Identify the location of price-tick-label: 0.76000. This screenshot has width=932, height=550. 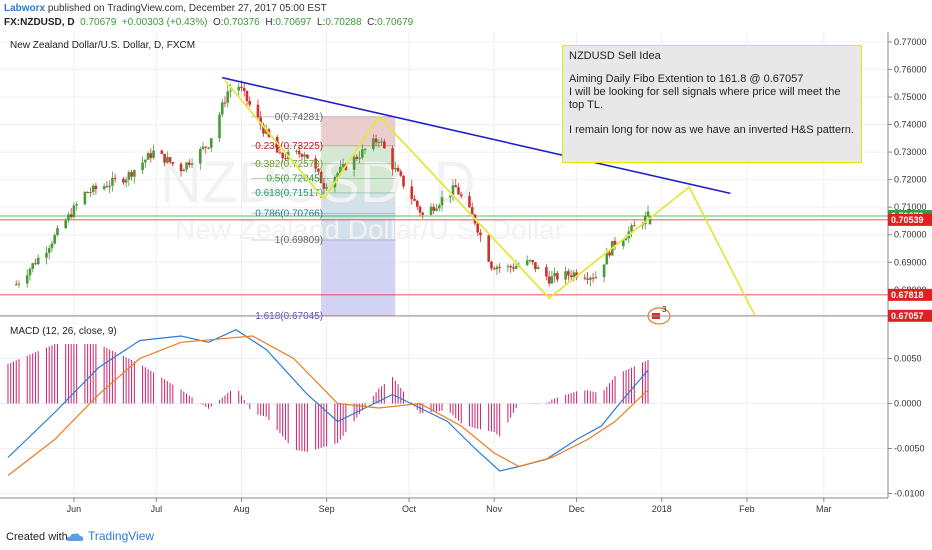
(910, 69).